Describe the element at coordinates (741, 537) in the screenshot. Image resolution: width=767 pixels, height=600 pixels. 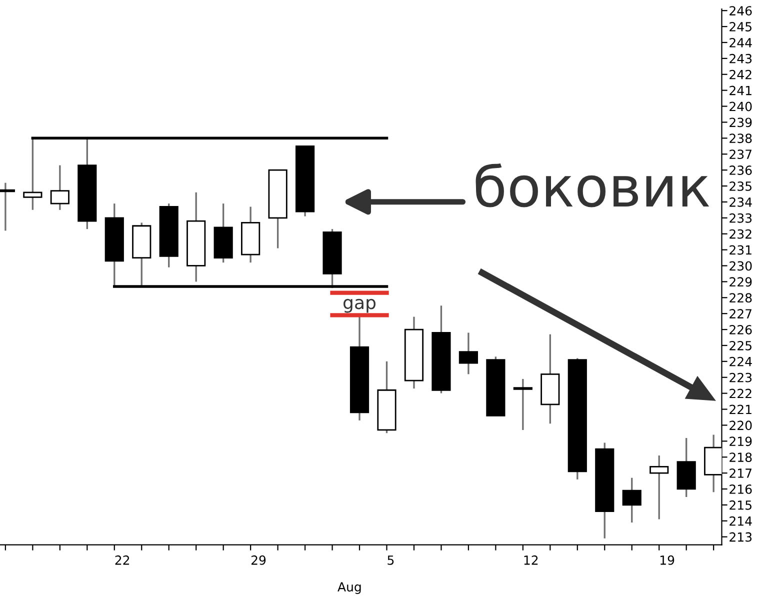
I see `y-tick-label: 213` at that location.